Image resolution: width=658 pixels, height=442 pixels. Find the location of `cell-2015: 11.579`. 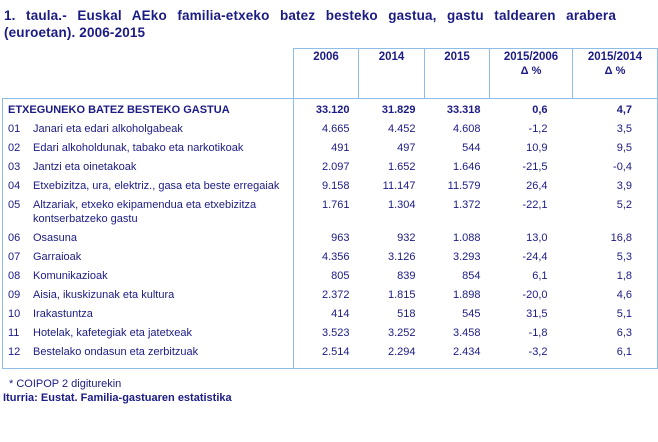

cell-2015: 11.579 is located at coordinates (464, 186).